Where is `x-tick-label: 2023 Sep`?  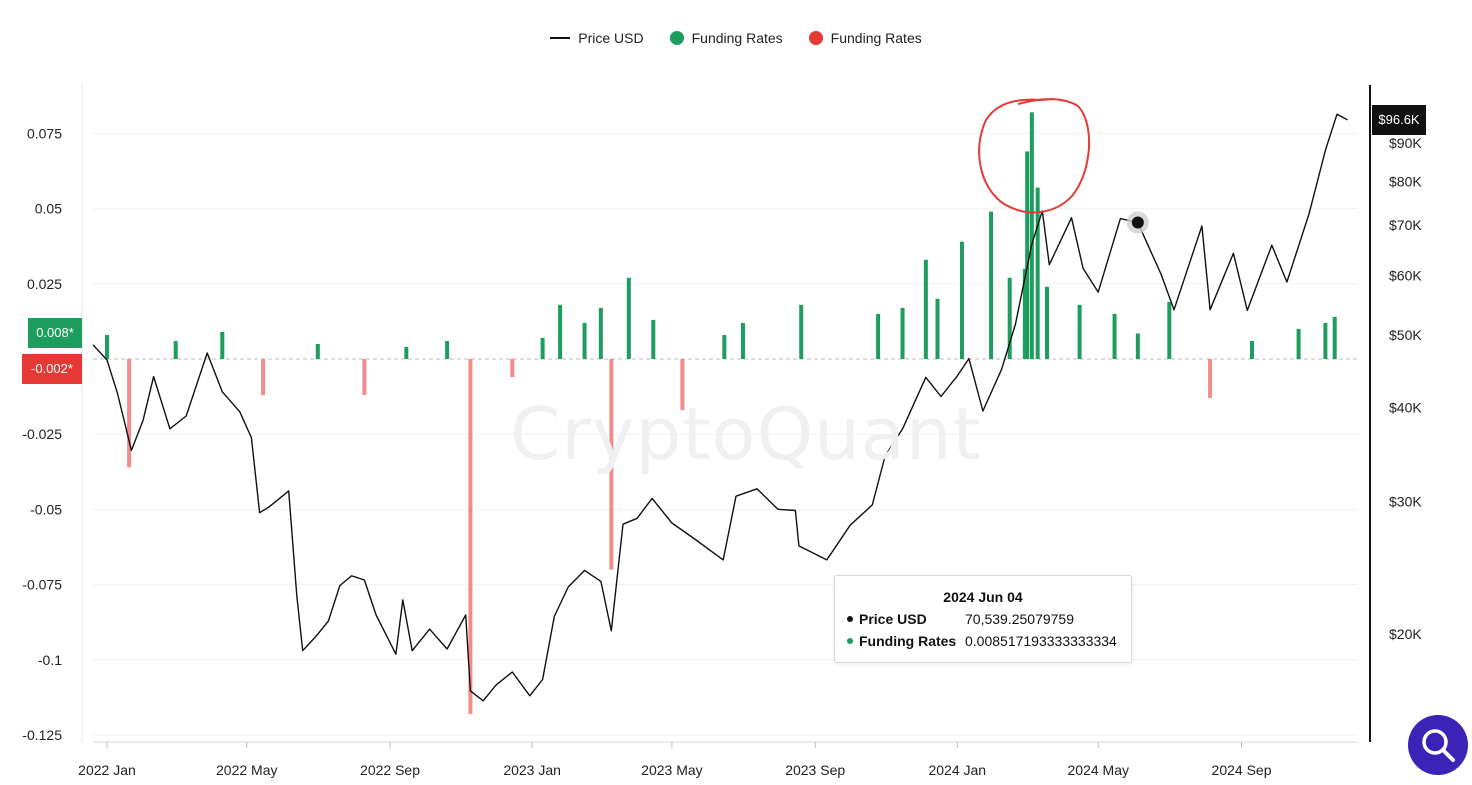 x-tick-label: 2023 Sep is located at coordinates (815, 770).